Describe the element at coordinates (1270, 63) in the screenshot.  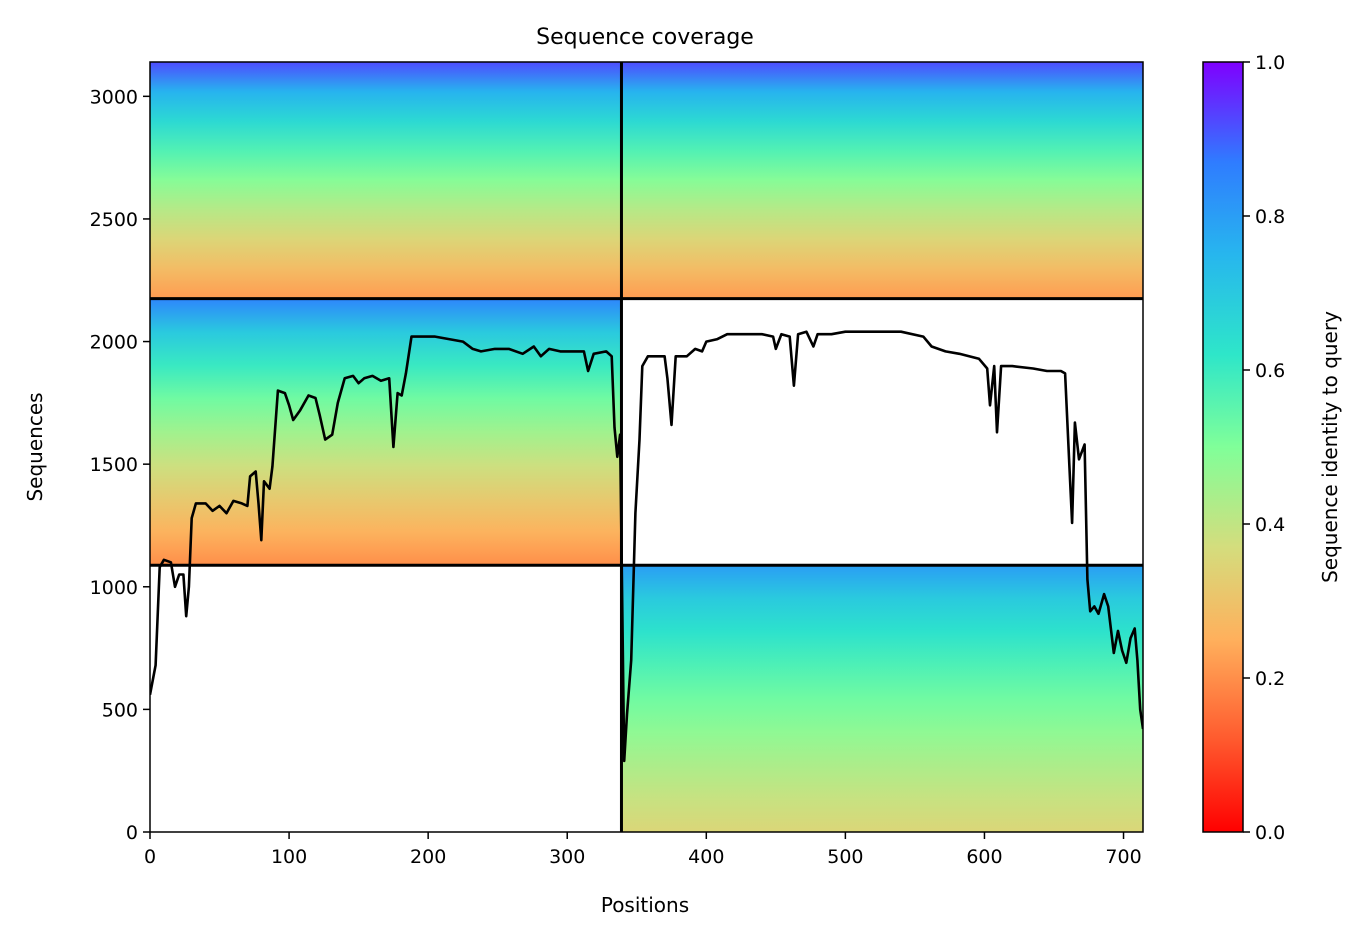
I see `colorbar-tick-label: 1.0` at that location.